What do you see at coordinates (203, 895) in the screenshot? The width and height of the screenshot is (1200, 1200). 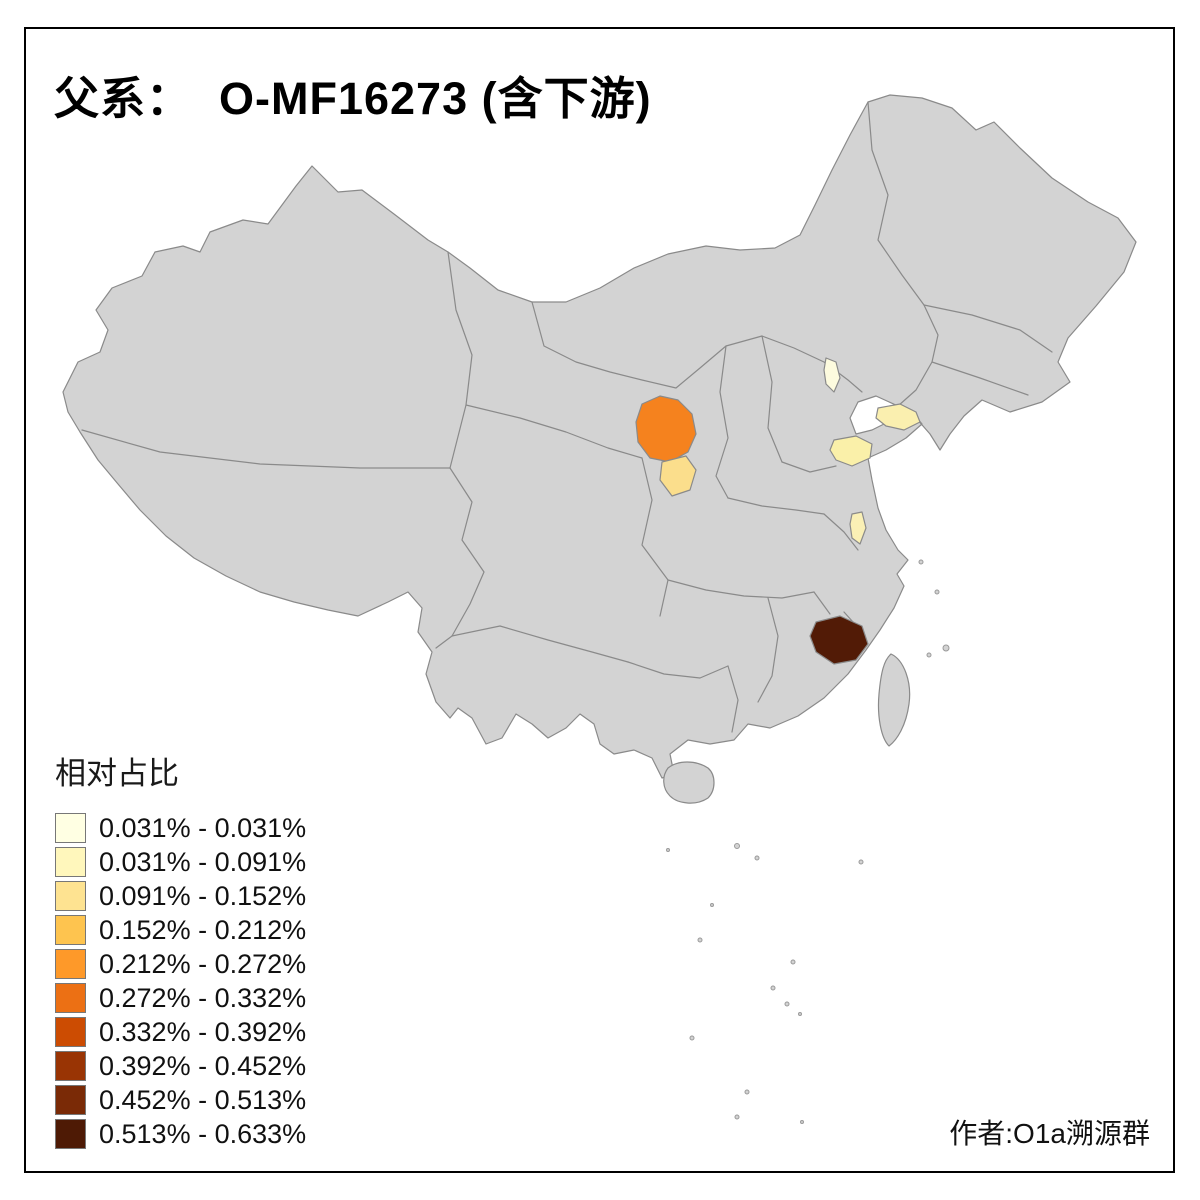 I see `legend-label: 0.091% - 0.152%` at bounding box center [203, 895].